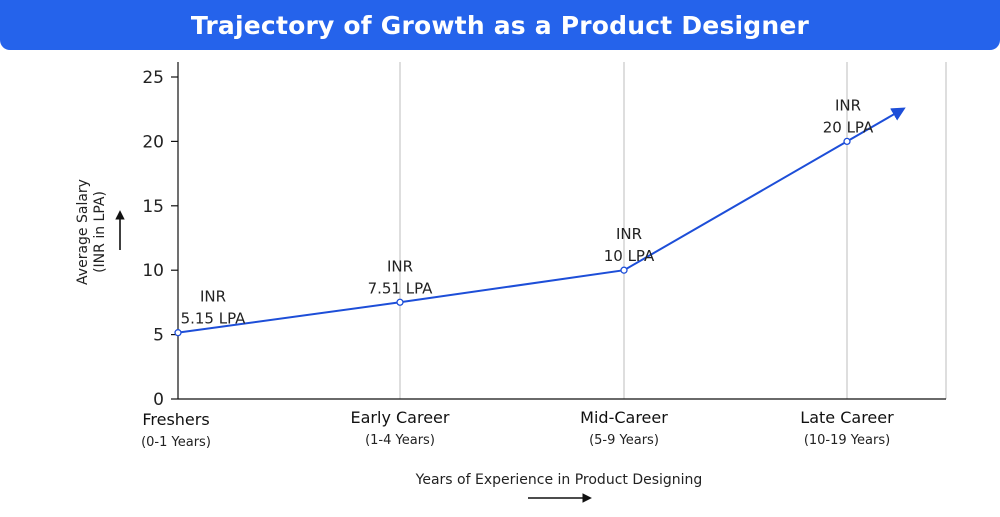  What do you see at coordinates (624, 417) in the screenshot?
I see `x-category-label: Mid-Career` at bounding box center [624, 417].